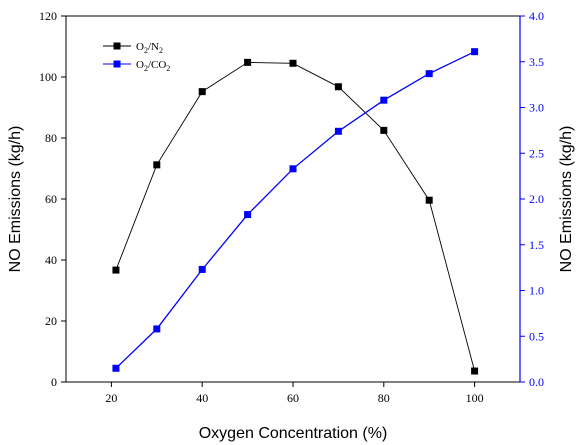 The height and width of the screenshot is (445, 580). What do you see at coordinates (153, 66) in the screenshot?
I see `legend-label-o2-co2: O2/CO2` at bounding box center [153, 66].